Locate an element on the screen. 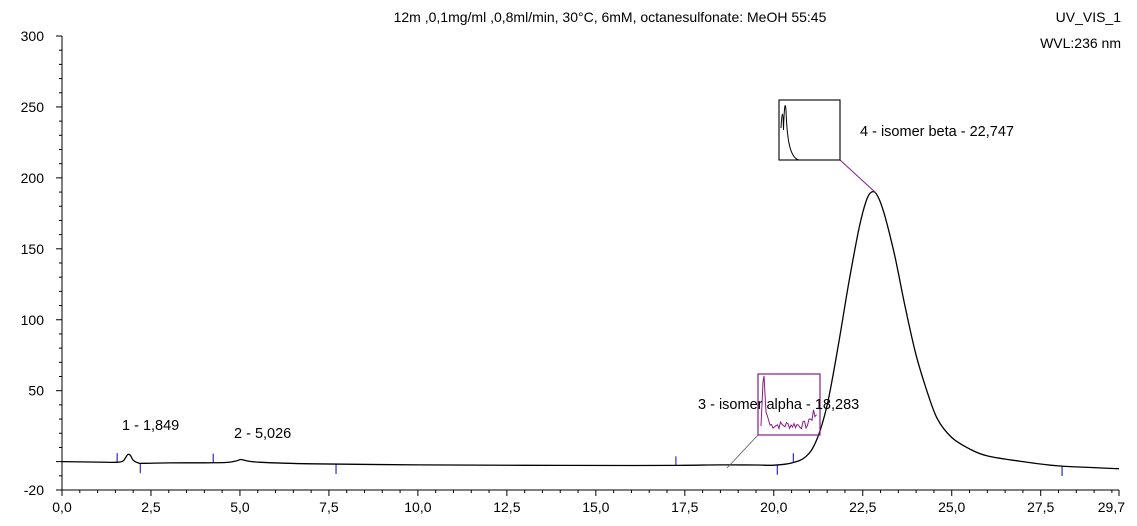  x-tick-label: 27,5 is located at coordinates (1040, 507).